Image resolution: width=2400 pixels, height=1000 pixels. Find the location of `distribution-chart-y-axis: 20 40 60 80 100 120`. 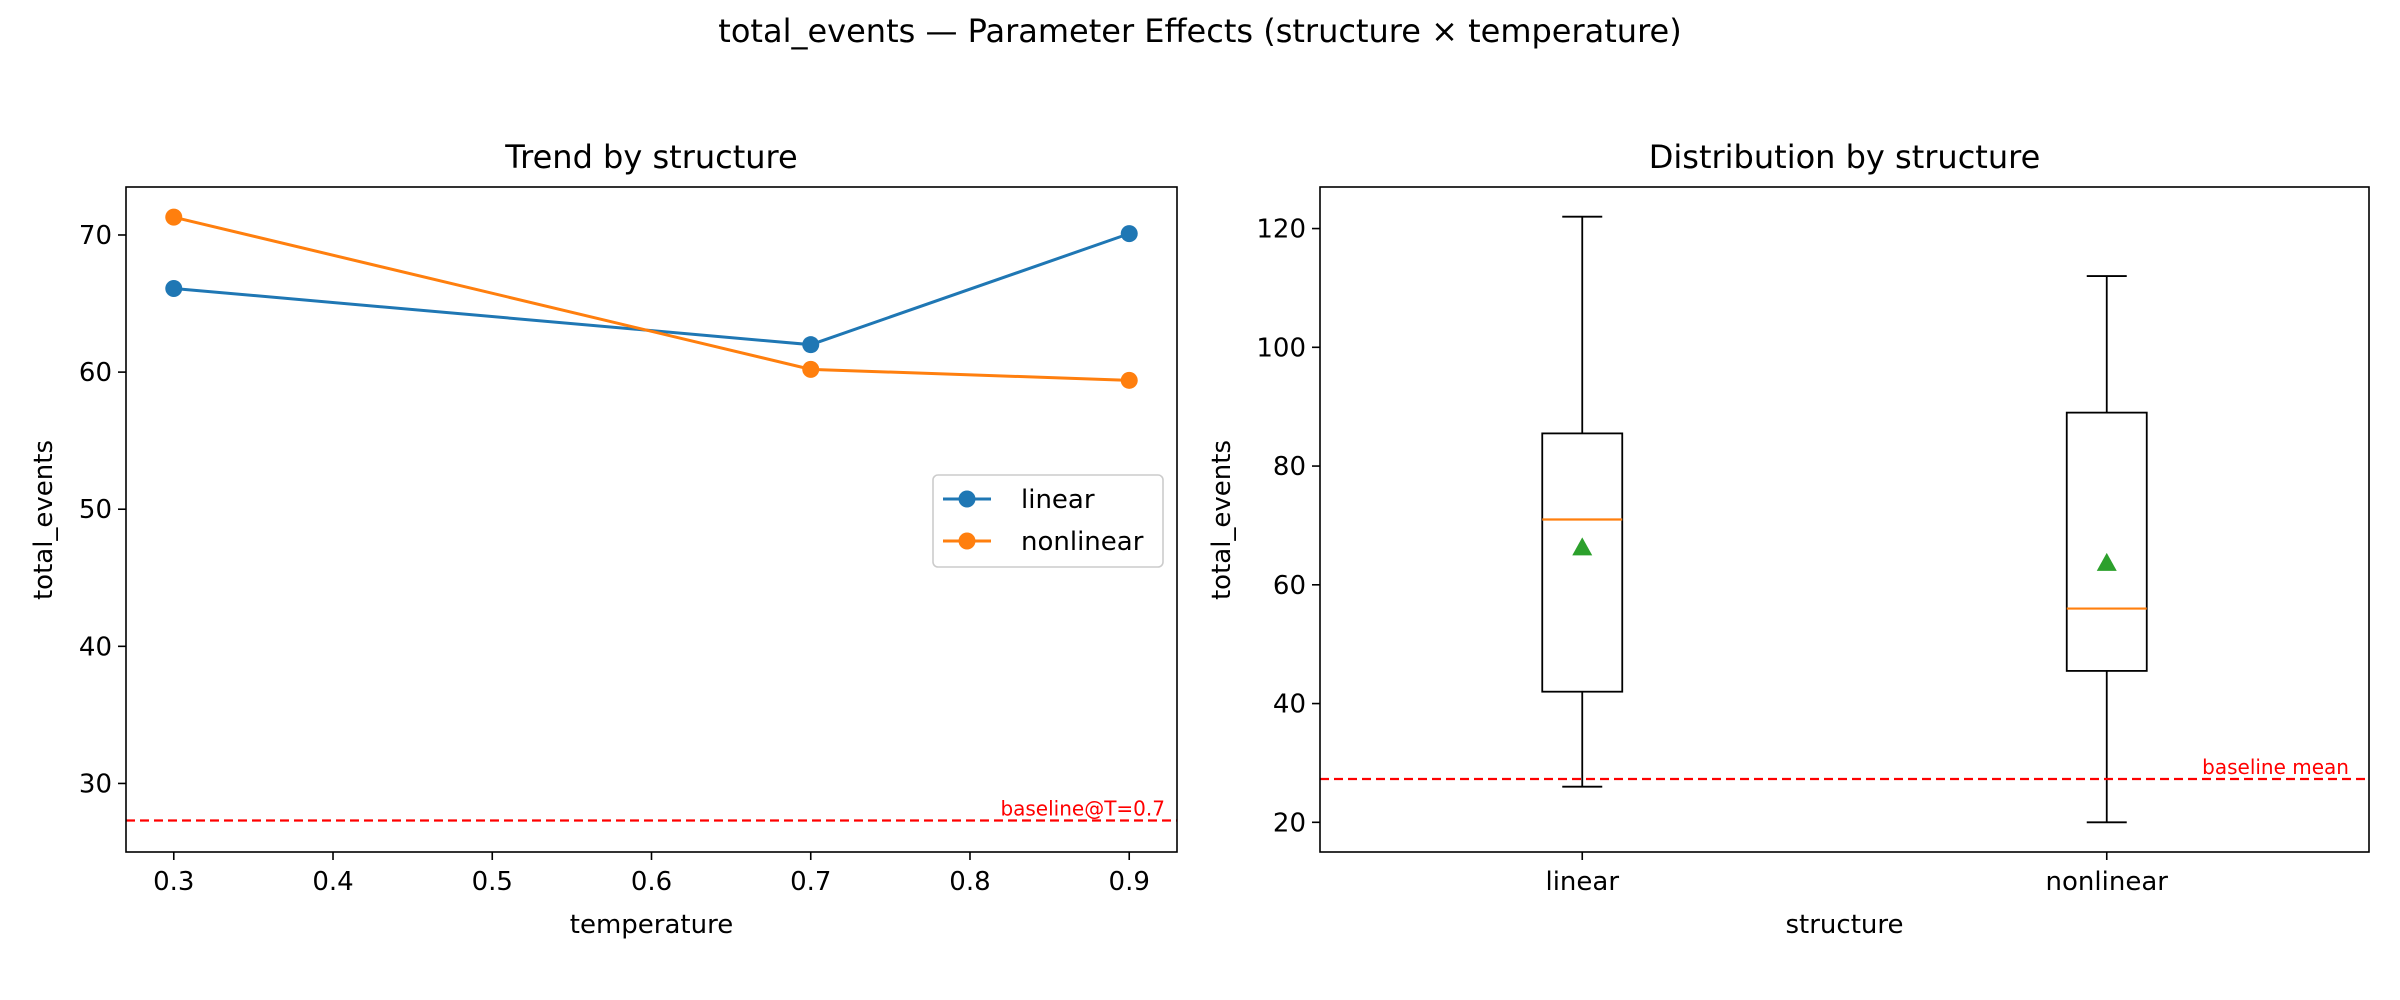

distribution-chart-y-axis: 20 40 60 80 100 120 is located at coordinates (1288, 526).